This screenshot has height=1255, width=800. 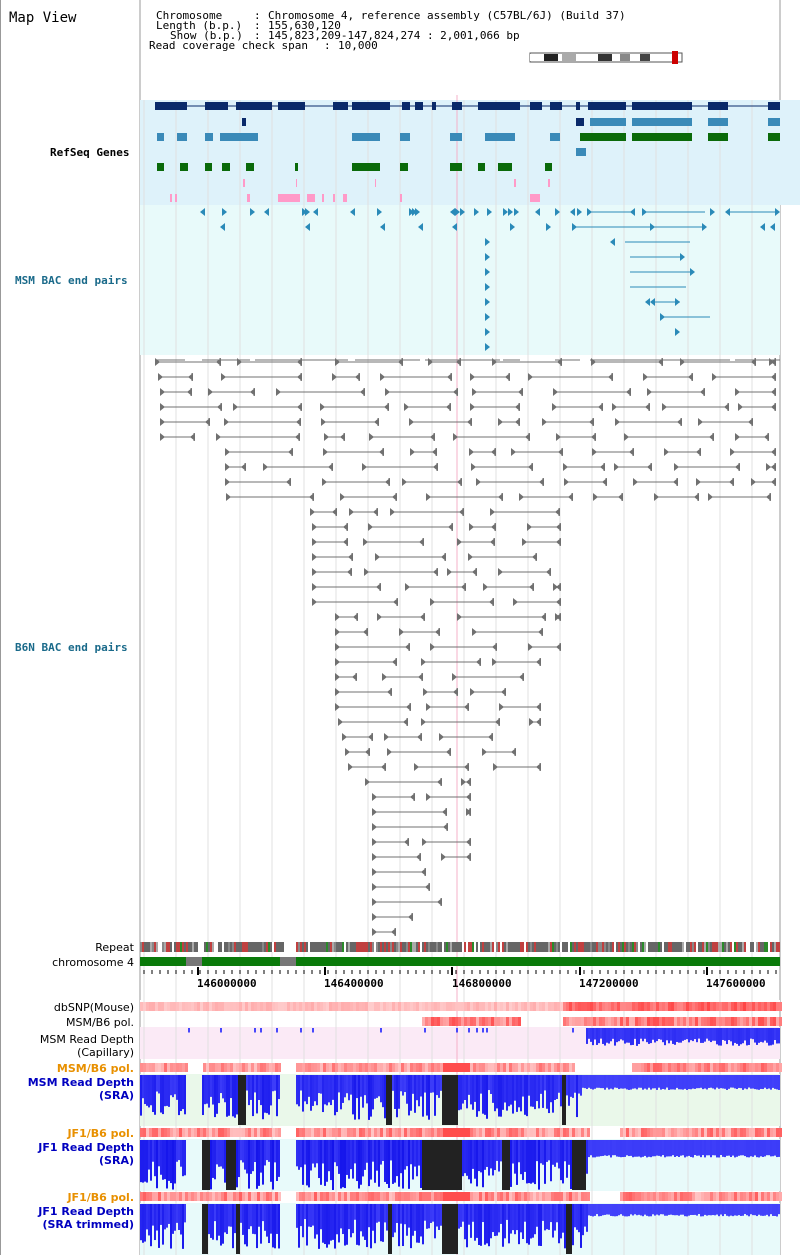 I want to click on refseq-track-label: RefSeq Genes, so click(x=90, y=152).